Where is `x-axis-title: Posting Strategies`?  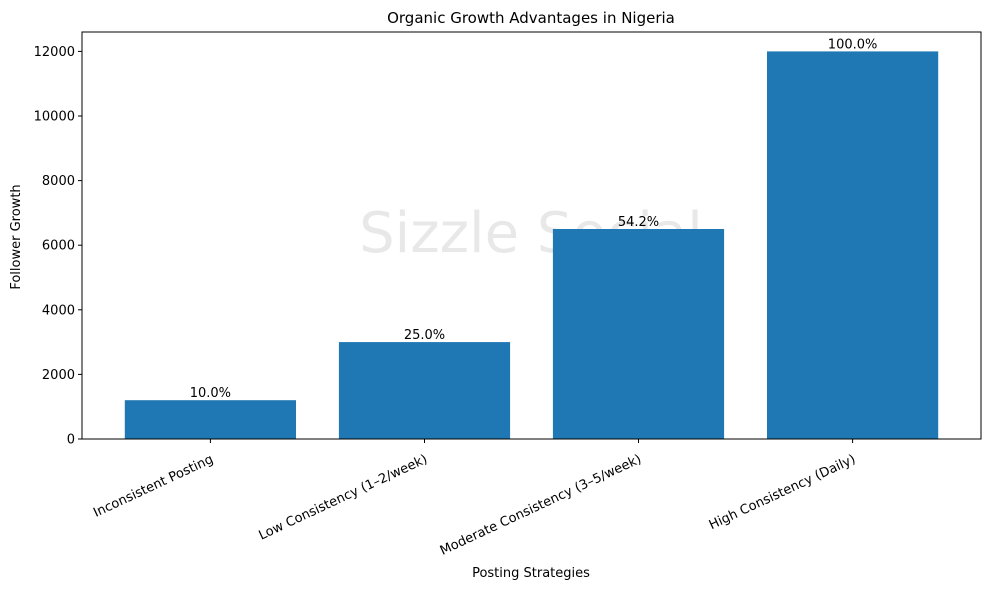
x-axis-title: Posting Strategies is located at coordinates (531, 573).